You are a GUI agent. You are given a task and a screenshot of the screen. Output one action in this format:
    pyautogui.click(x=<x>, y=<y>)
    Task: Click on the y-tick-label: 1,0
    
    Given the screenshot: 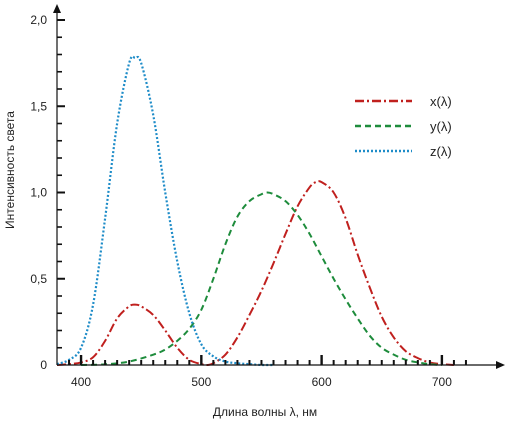 What is the action you would take?
    pyautogui.click(x=38, y=193)
    